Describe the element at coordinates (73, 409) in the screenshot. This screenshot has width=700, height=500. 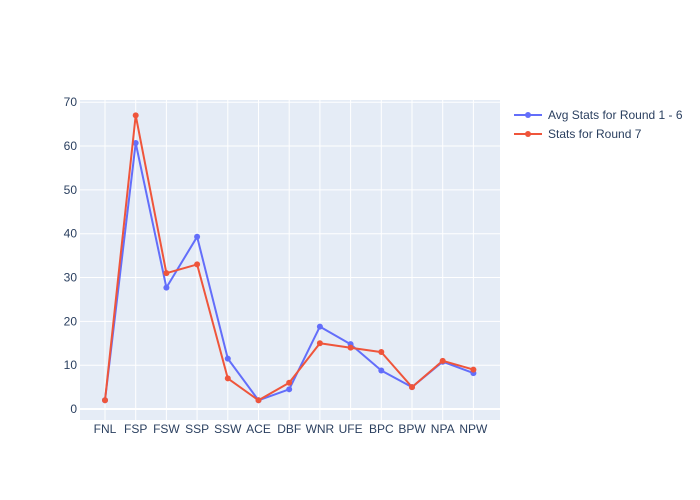
I see `y-tick-label: 0` at that location.